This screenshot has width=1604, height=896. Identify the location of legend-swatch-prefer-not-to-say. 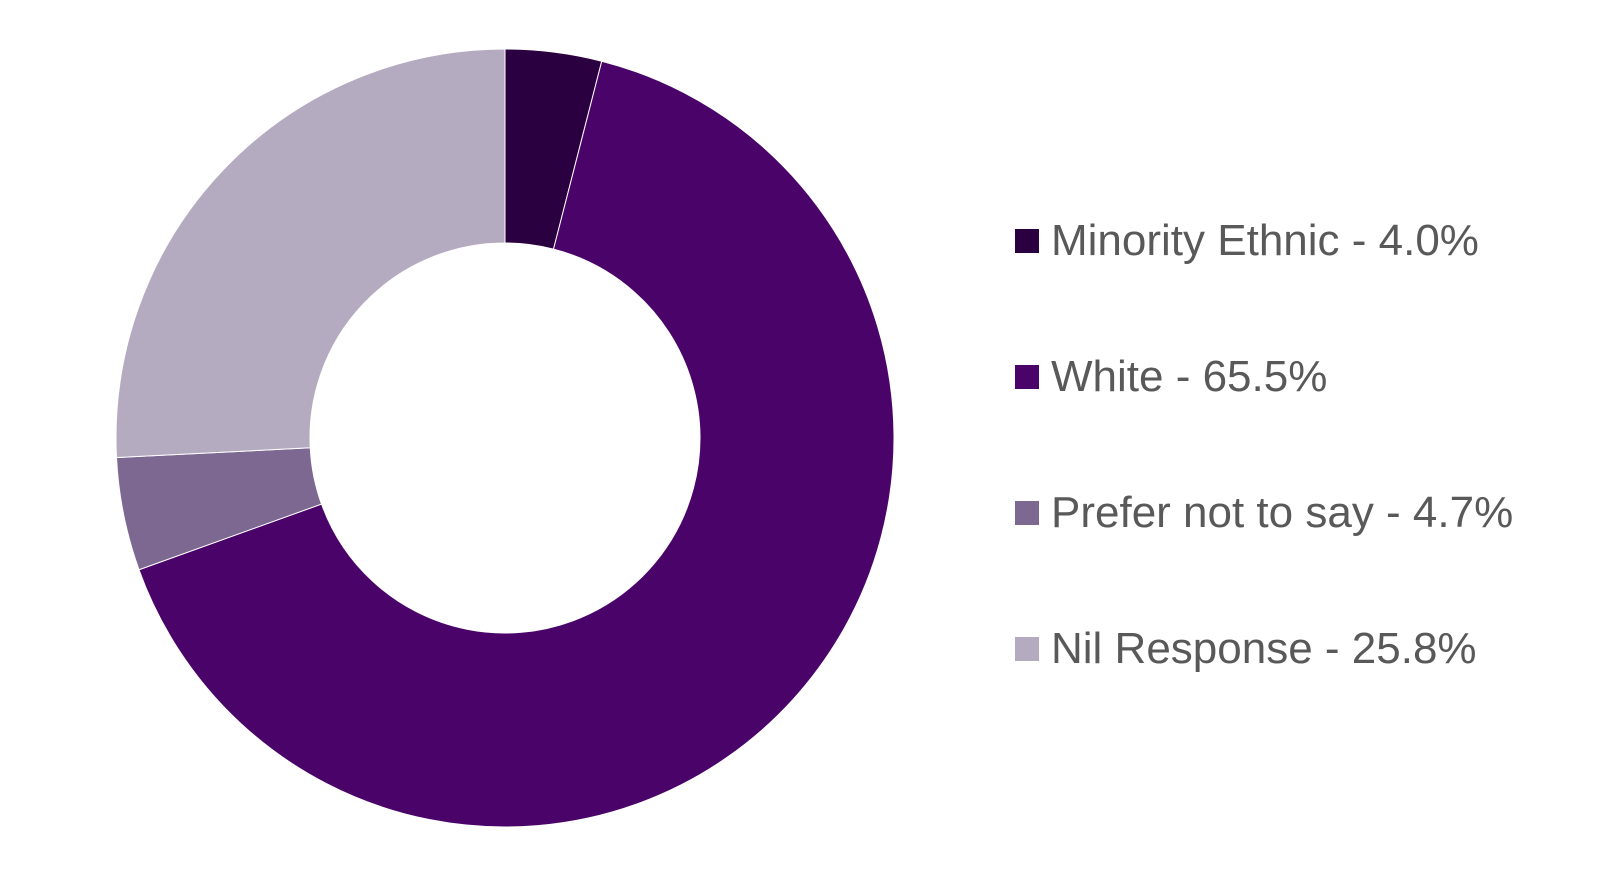
(1027, 513).